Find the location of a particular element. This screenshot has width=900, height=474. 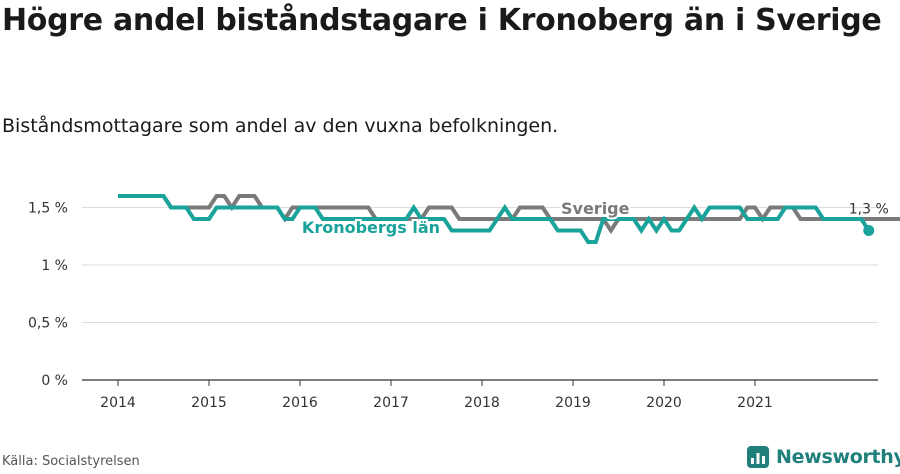

x-tick-label: 2017 is located at coordinates (391, 403).